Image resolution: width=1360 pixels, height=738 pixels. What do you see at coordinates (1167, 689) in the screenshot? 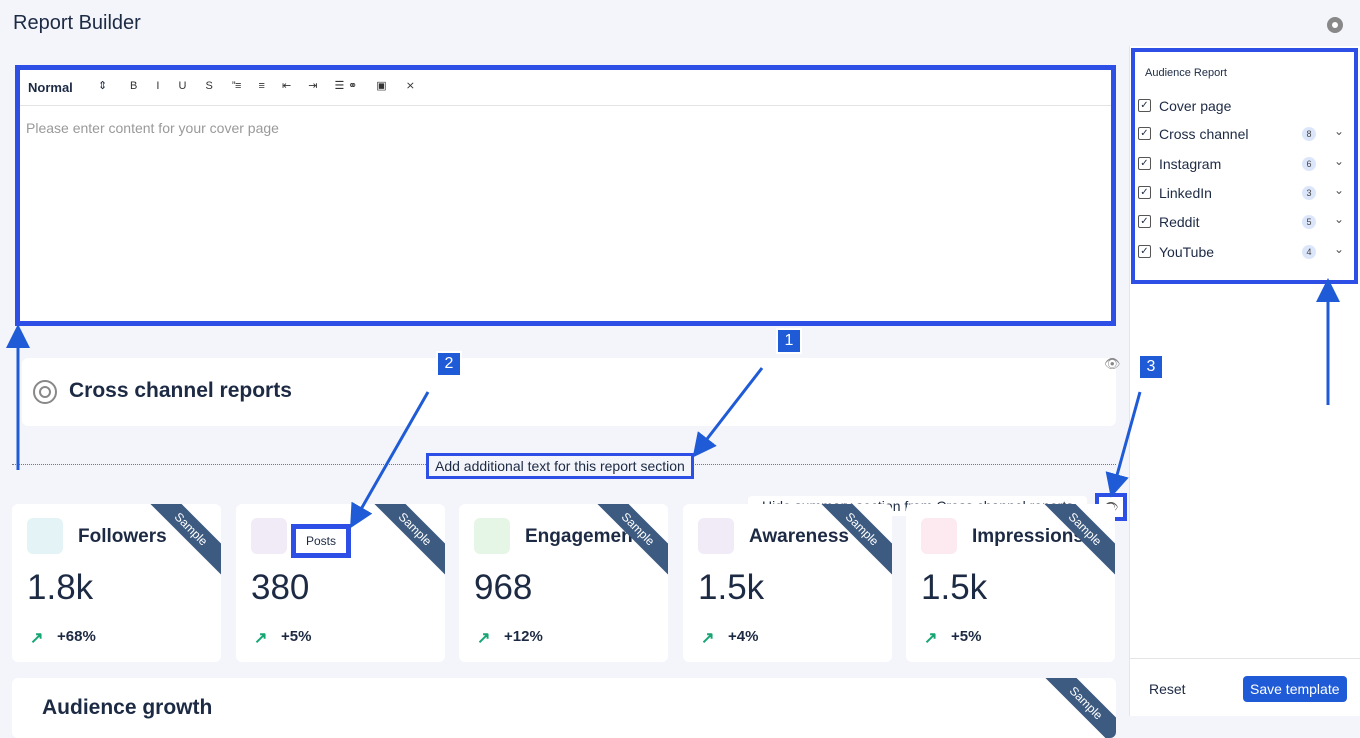
I see `reset-button: Reset` at bounding box center [1167, 689].